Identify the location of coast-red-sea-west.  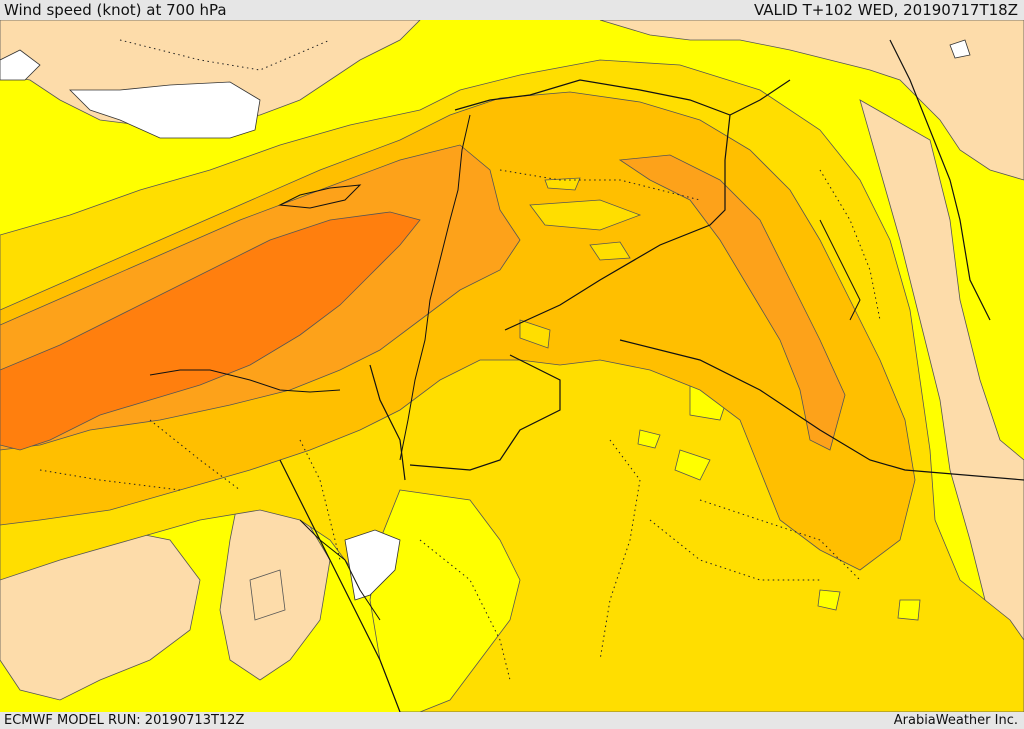
(340, 570).